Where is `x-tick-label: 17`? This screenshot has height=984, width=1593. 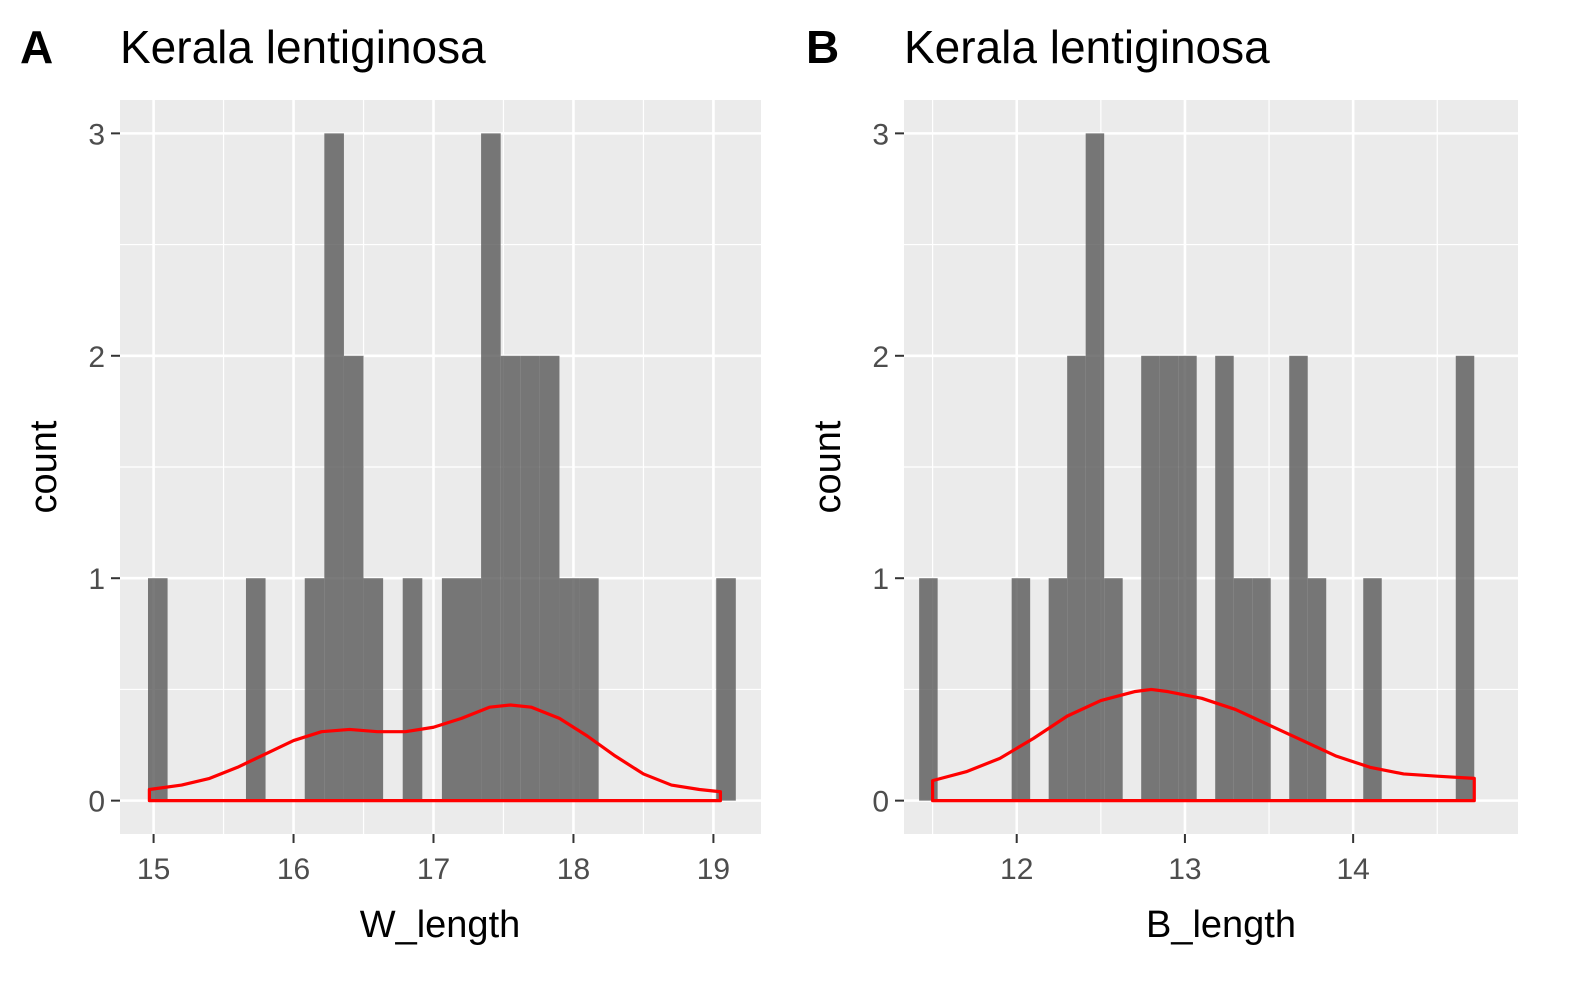
x-tick-label: 17 is located at coordinates (433, 869).